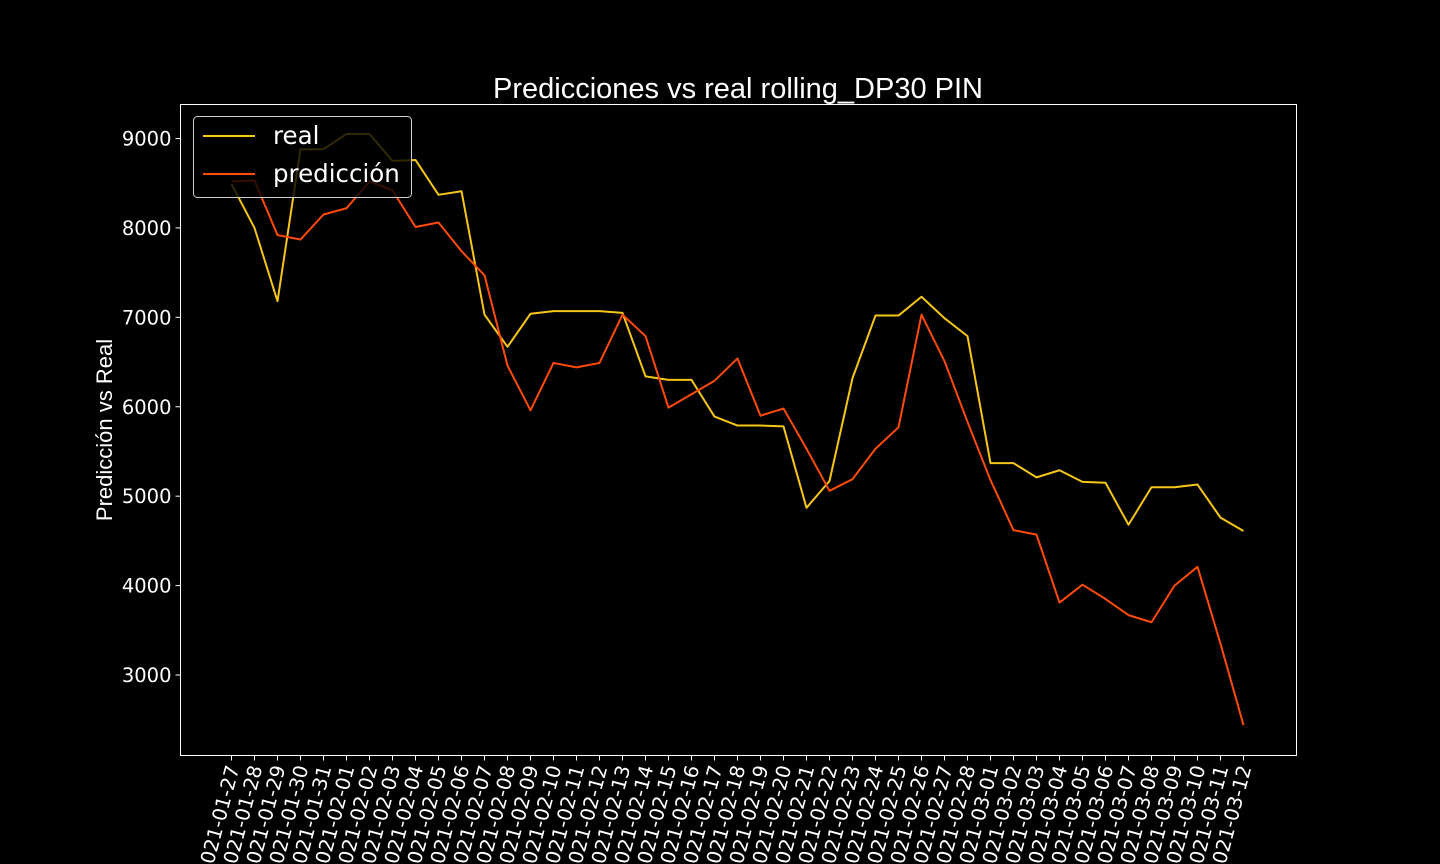 The width and height of the screenshot is (1440, 864). What do you see at coordinates (147, 228) in the screenshot?
I see `y-tick-label: 8000` at bounding box center [147, 228].